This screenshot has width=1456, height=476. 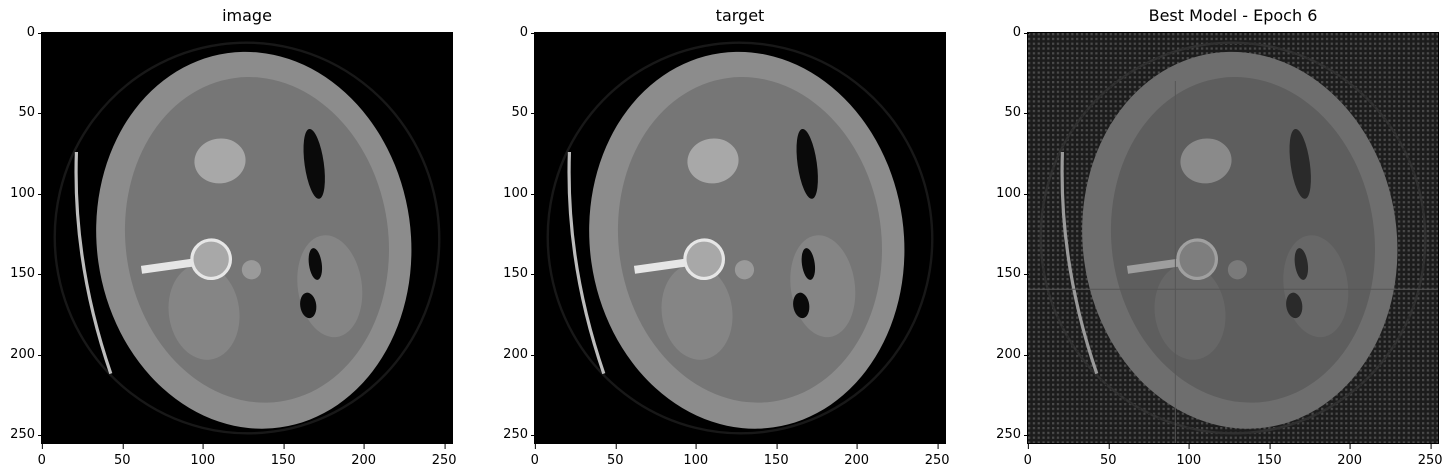 What do you see at coordinates (740, 15) in the screenshot?
I see `panel-title: target` at bounding box center [740, 15].